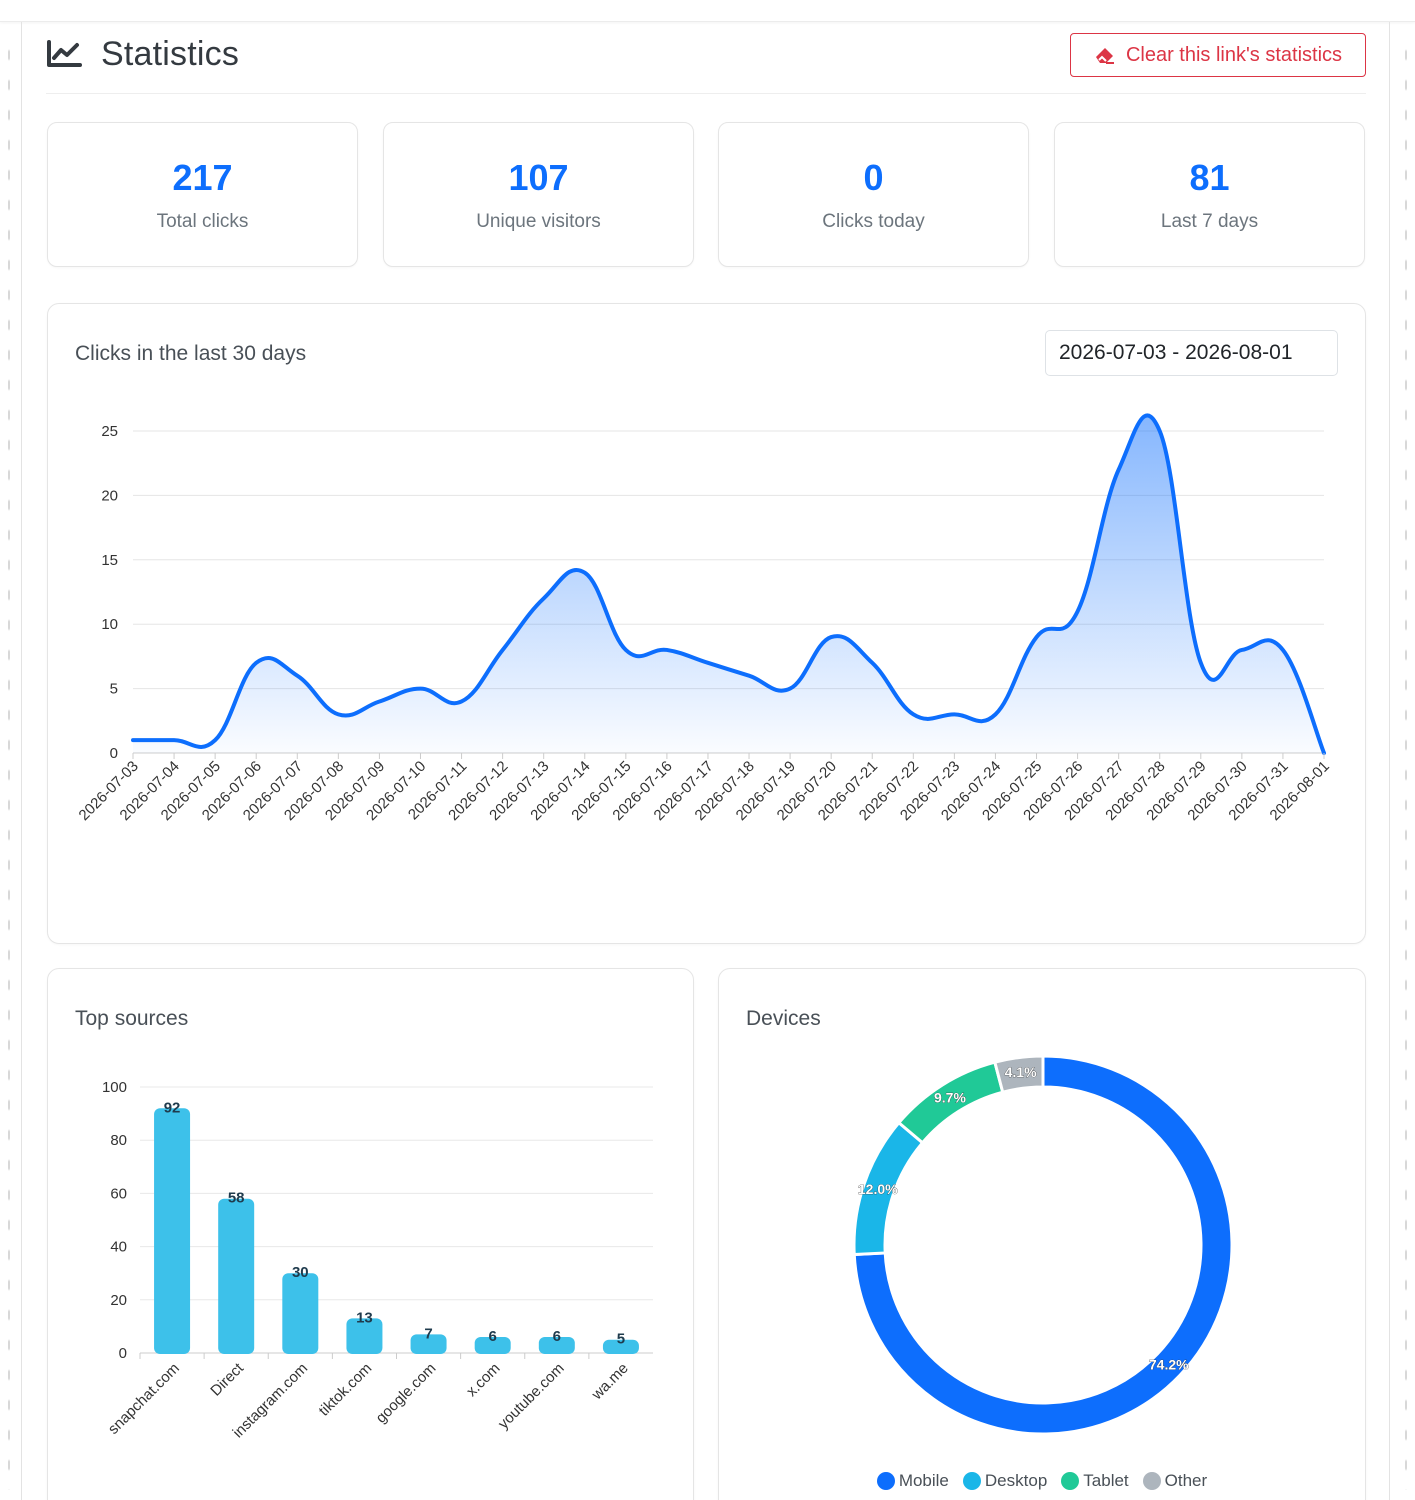 This screenshot has height=1500, width=1415. What do you see at coordinates (971, 1481) in the screenshot?
I see `legend-dot-desktop` at bounding box center [971, 1481].